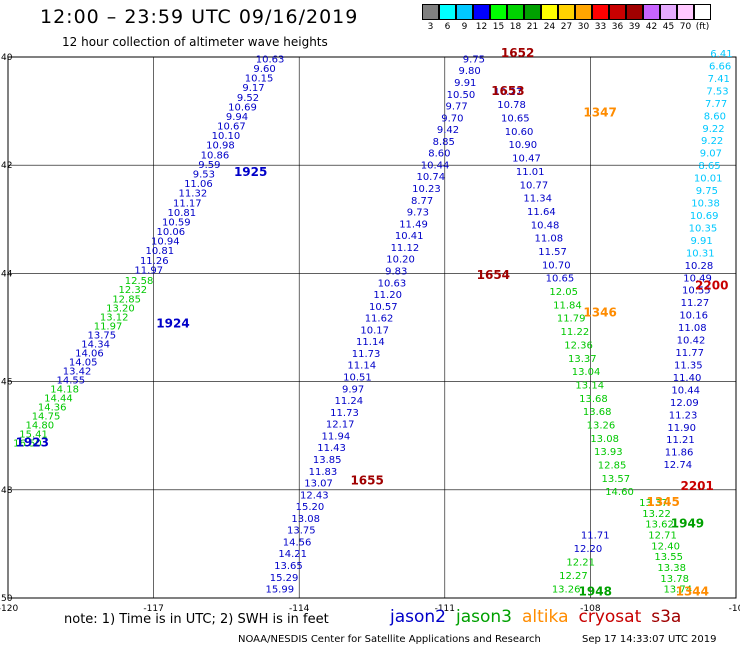  What do you see at coordinates (600, 27) in the screenshot?
I see `colorbar-label: 33` at bounding box center [600, 27].